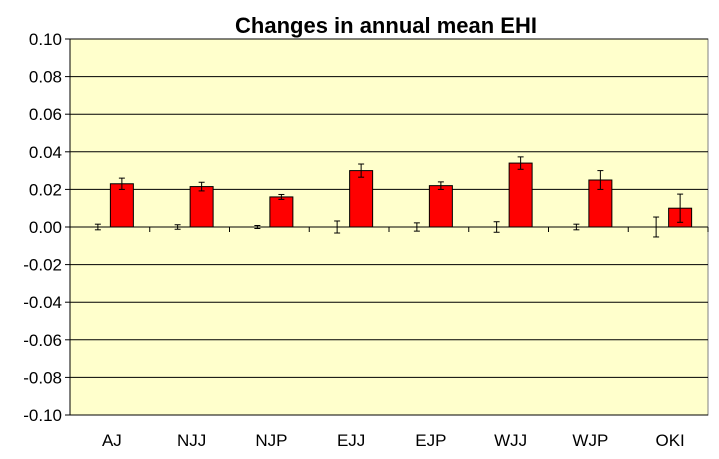 This screenshot has height=459, width=719. I want to click on x-tick-label: OKI, so click(669, 440).